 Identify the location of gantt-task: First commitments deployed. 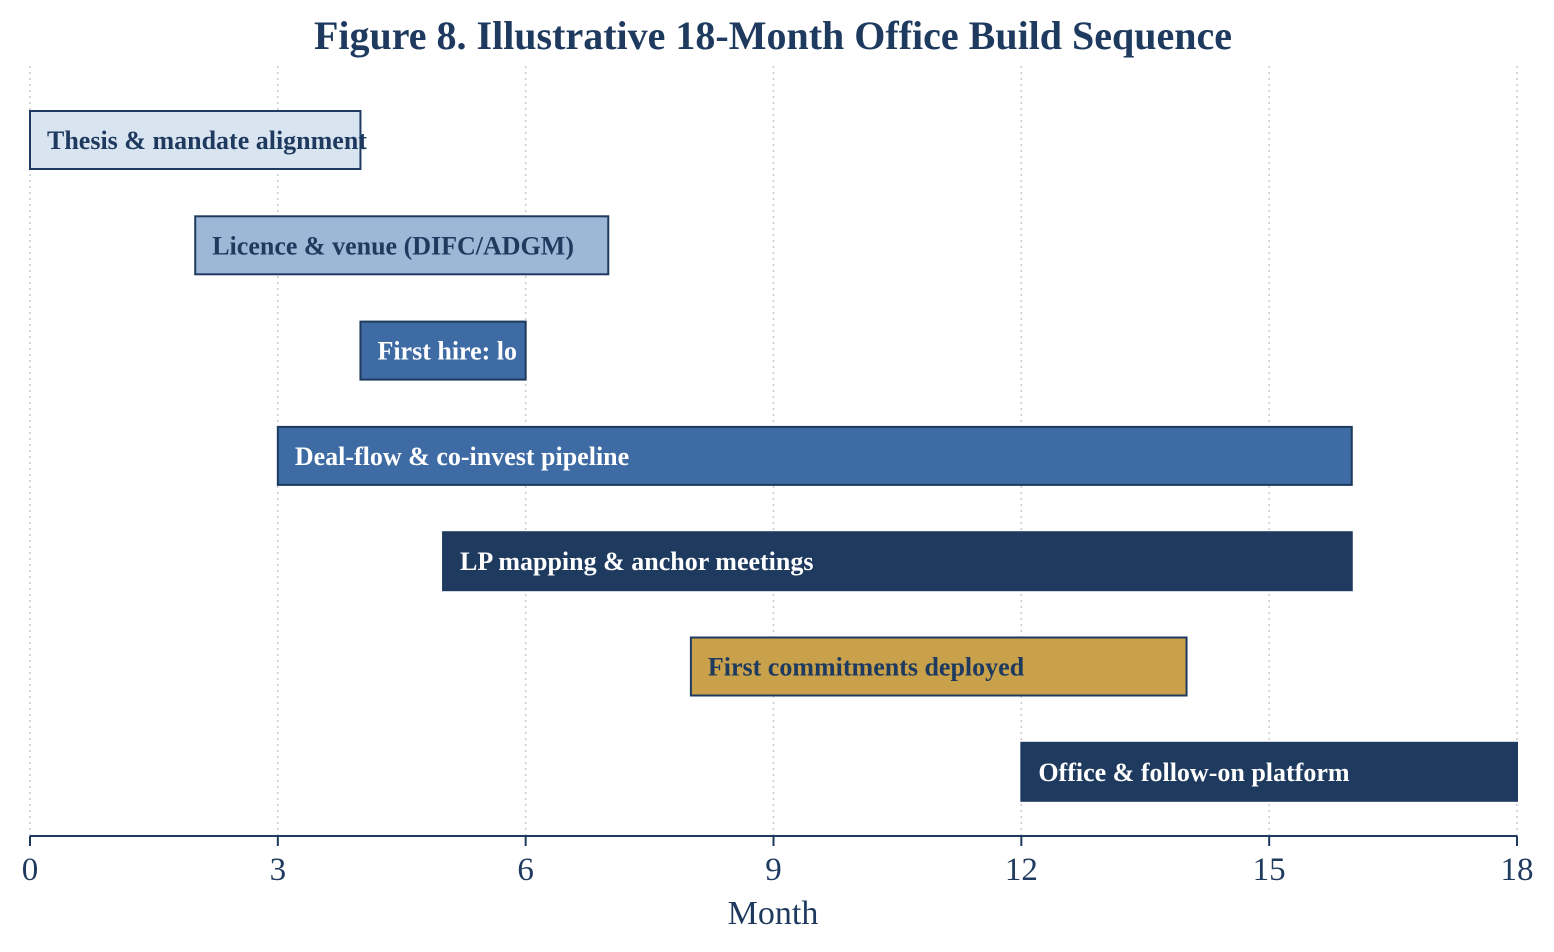
(938, 666).